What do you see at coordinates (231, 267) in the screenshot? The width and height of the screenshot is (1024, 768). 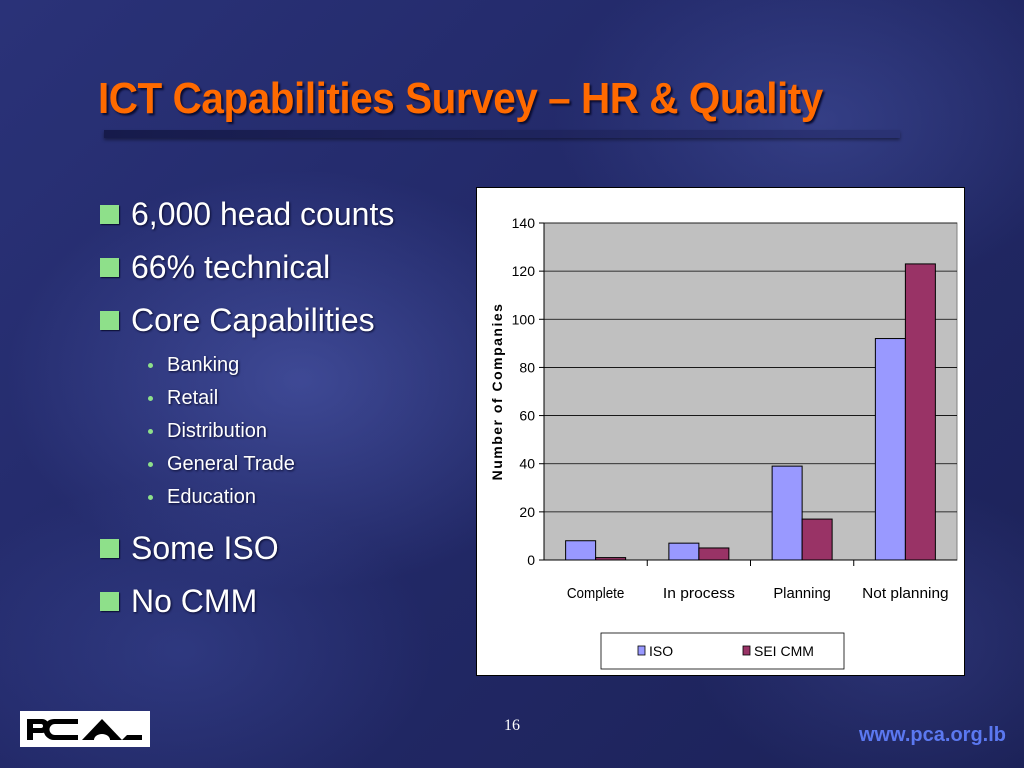 I see `bullet-text: 66% technical` at bounding box center [231, 267].